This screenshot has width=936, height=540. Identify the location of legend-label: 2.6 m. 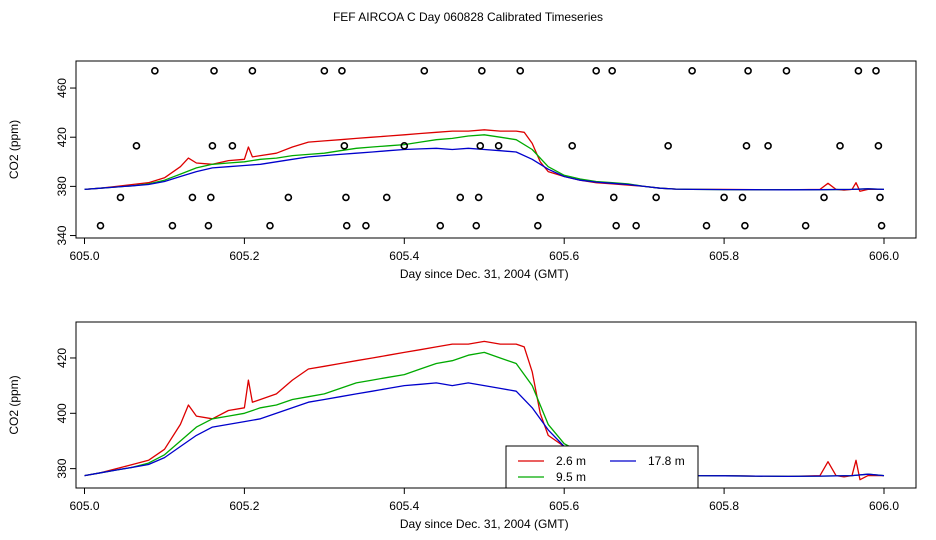
(571, 461).